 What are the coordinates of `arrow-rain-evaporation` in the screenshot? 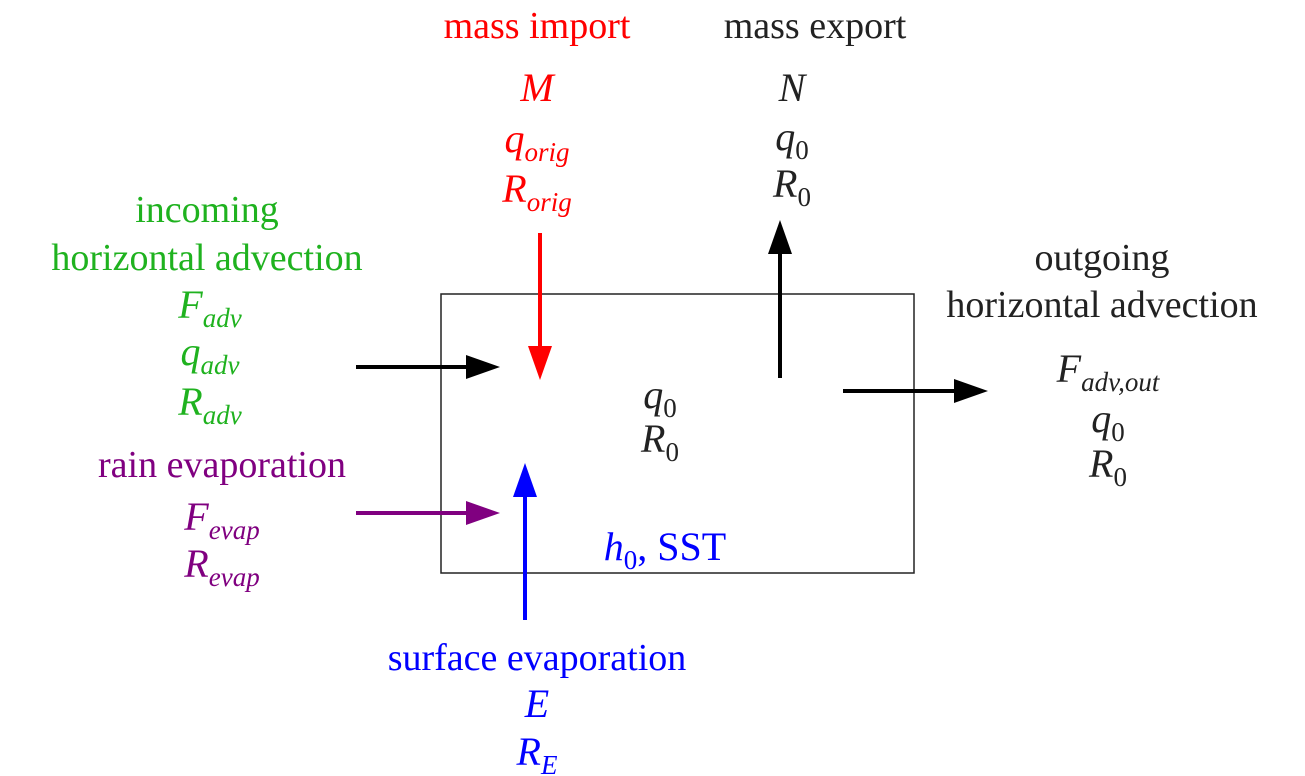 It's located at (428, 513).